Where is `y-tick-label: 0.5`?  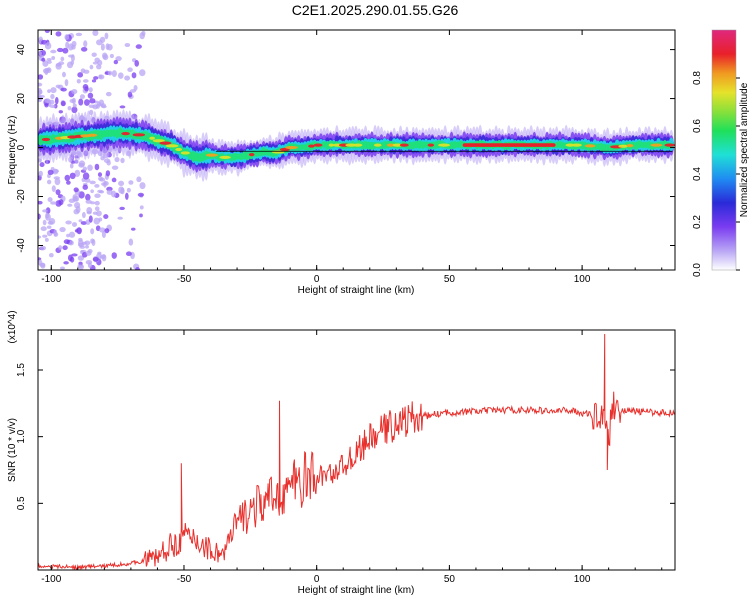
y-tick-label: 0.5 is located at coordinates (21, 503).